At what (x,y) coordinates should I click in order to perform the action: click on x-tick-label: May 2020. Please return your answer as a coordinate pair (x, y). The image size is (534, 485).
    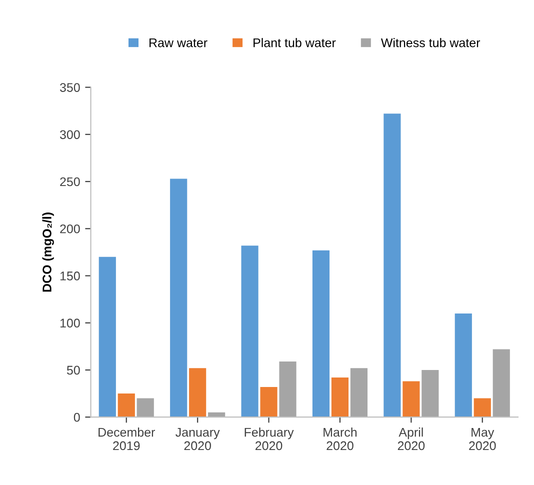
    Looking at the image, I should click on (482, 439).